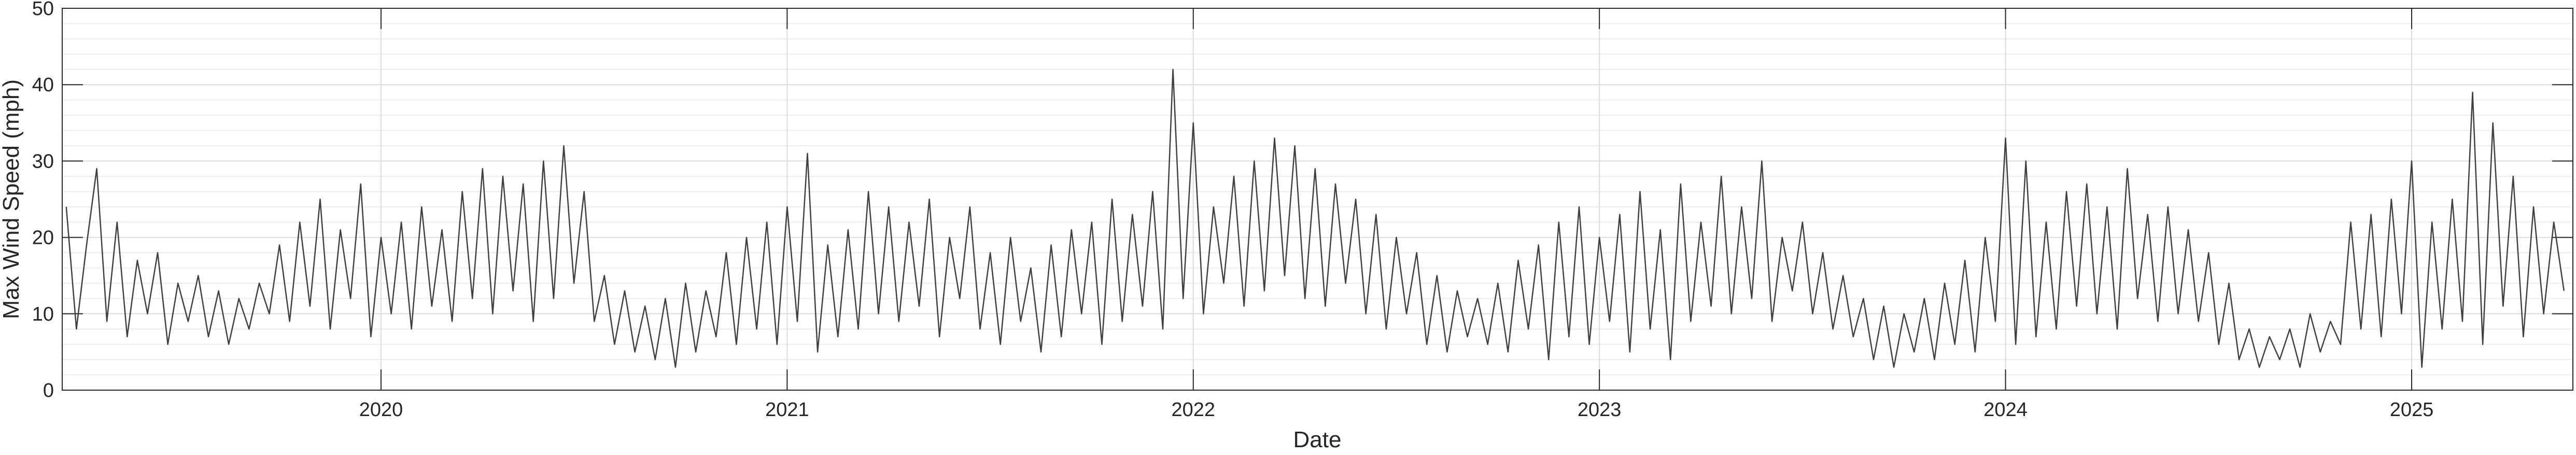  I want to click on y-tick-label: 10, so click(43, 314).